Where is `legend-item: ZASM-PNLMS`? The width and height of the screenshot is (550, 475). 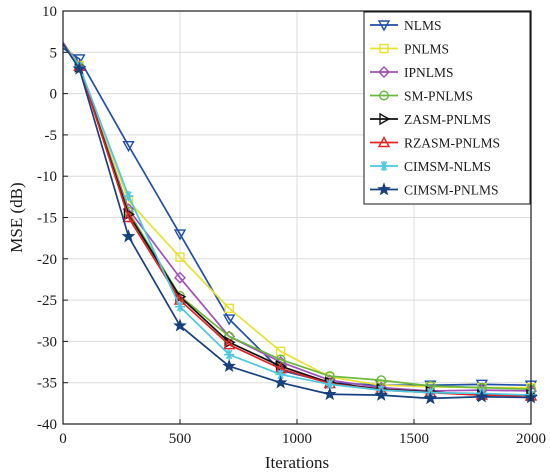
legend-item: ZASM-PNLMS is located at coordinates (430, 119).